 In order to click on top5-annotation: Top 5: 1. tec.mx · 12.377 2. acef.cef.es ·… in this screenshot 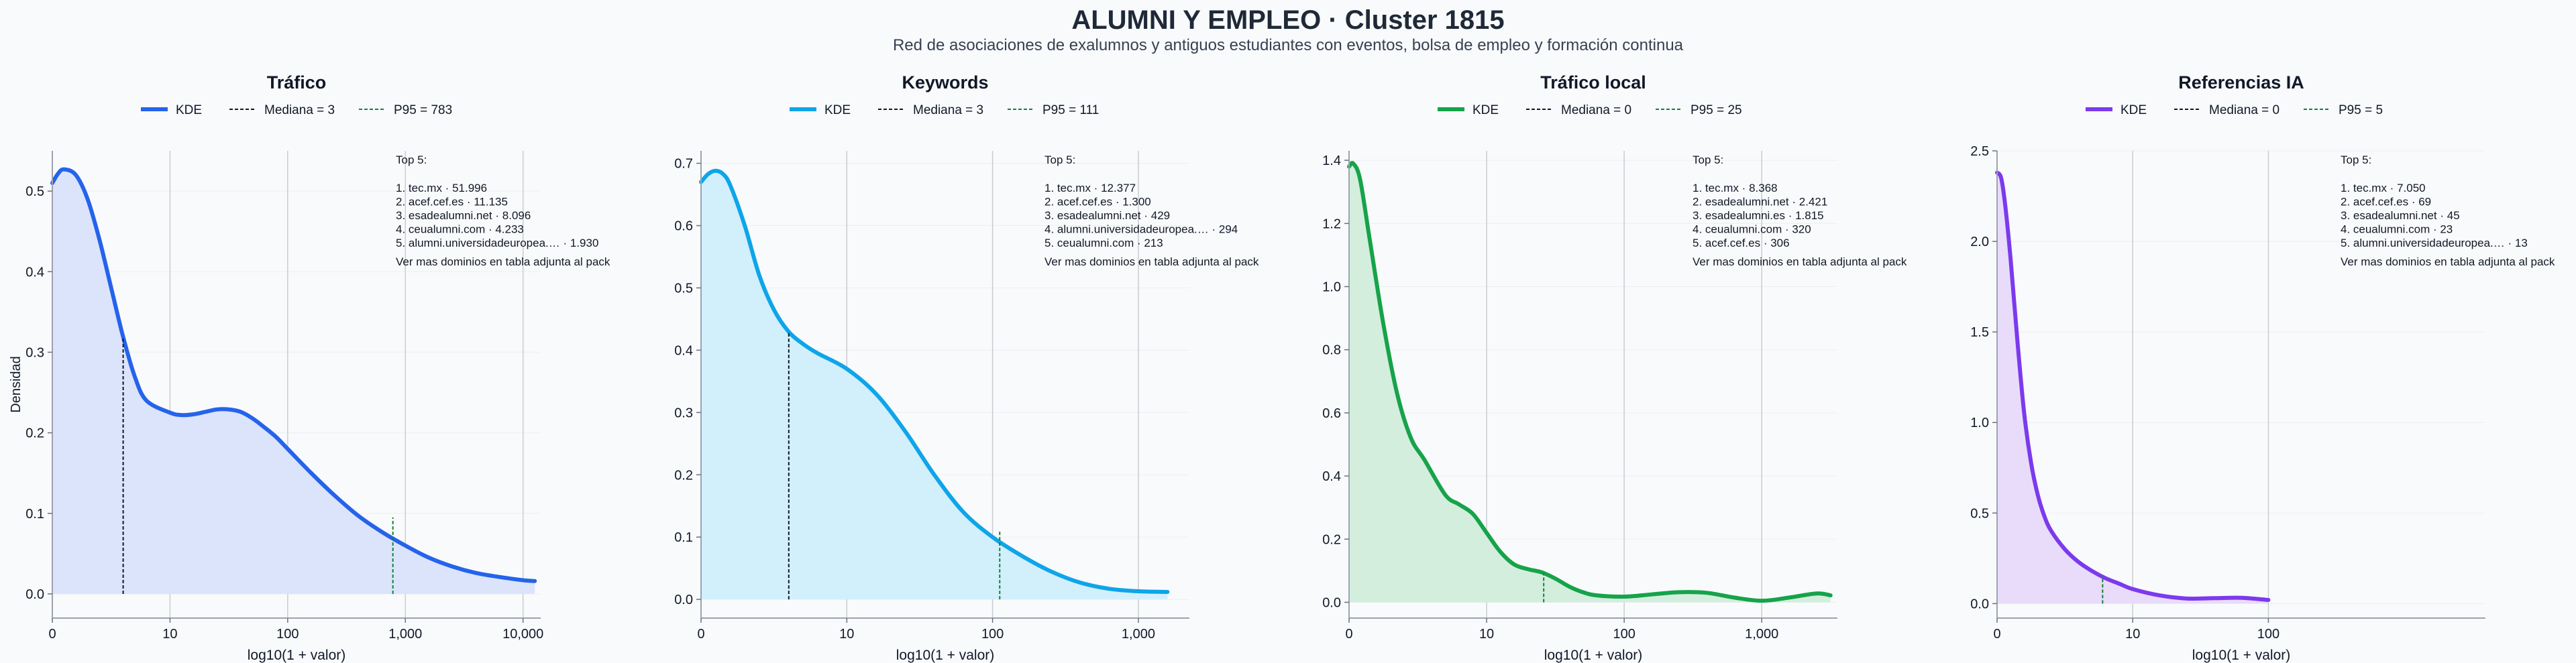, I will do `click(1151, 211)`.